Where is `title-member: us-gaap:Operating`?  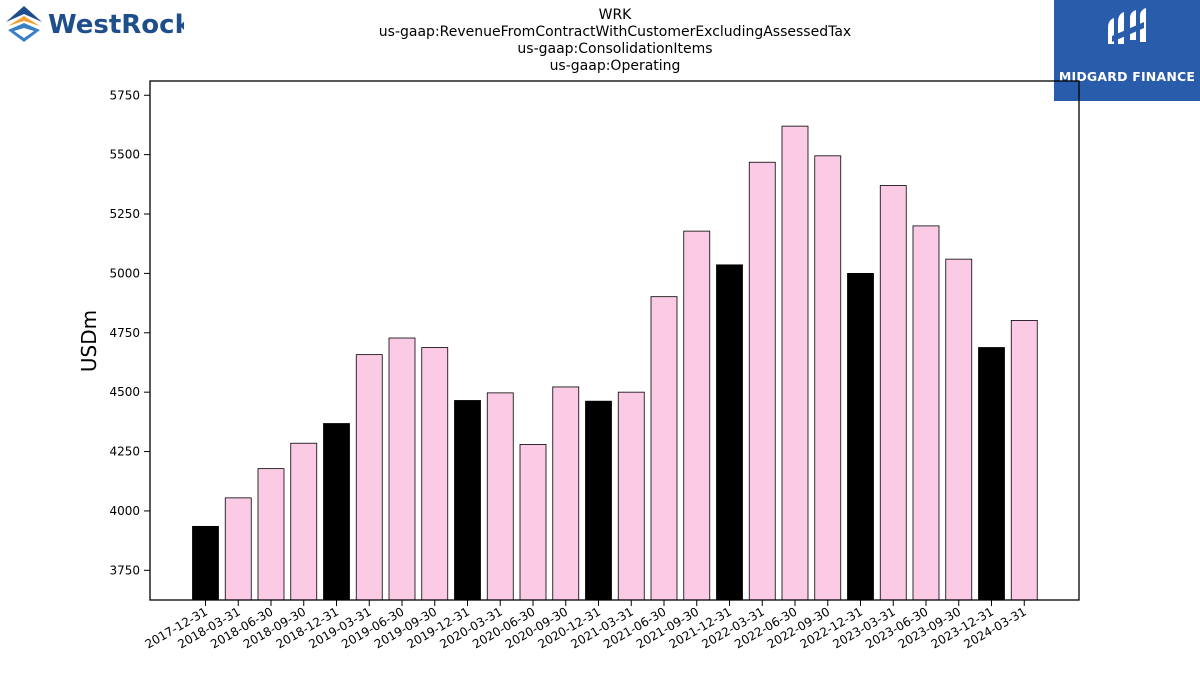
title-member: us-gaap:Operating is located at coordinates (615, 66).